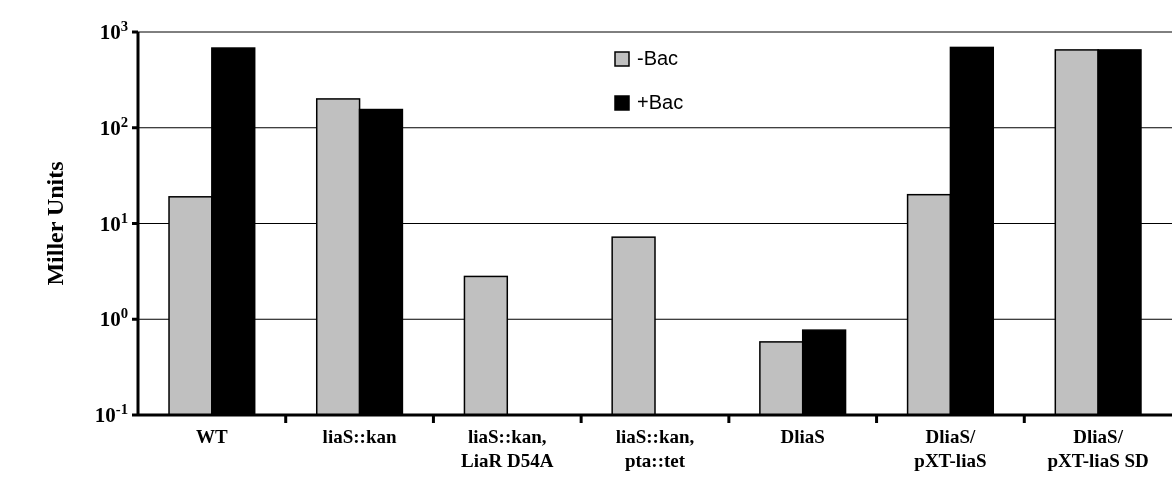 The width and height of the screenshot is (1172, 493). Describe the element at coordinates (55, 223) in the screenshot. I see `y-axis-title: Miller Units` at that location.